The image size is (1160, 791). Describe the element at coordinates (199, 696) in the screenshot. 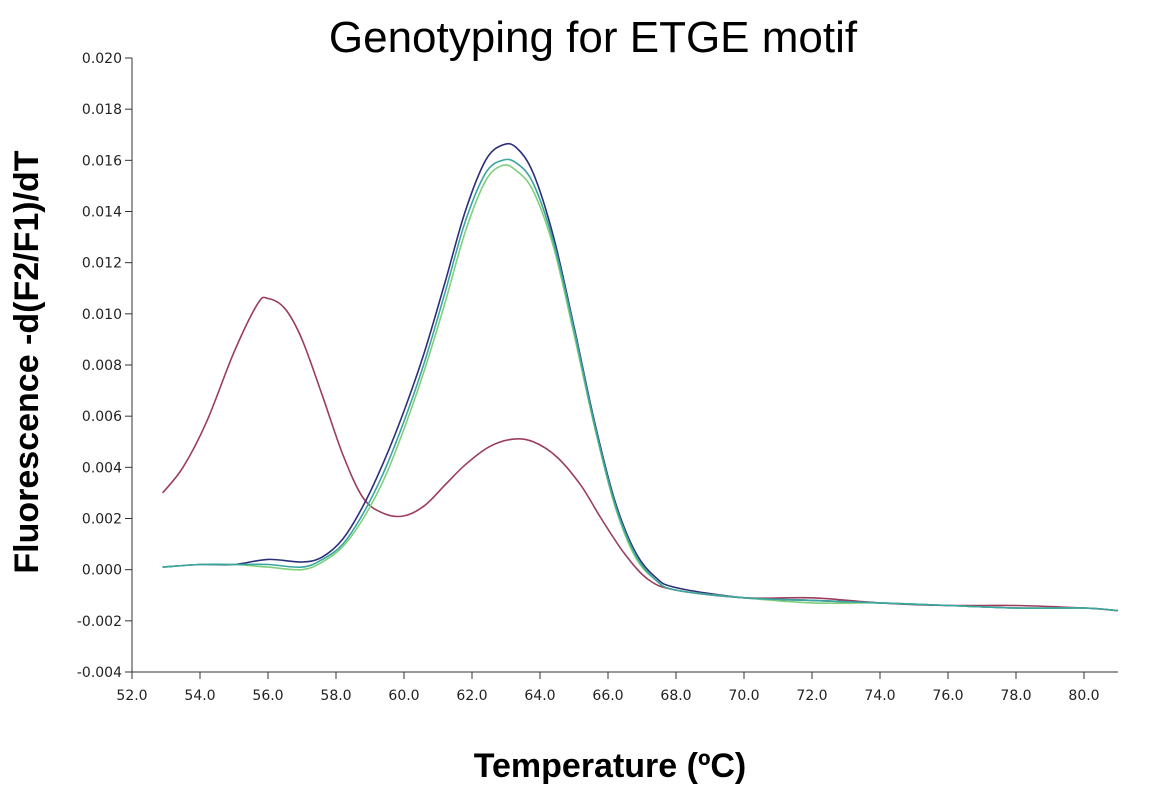

I see `x-tick-label: 54.0` at that location.